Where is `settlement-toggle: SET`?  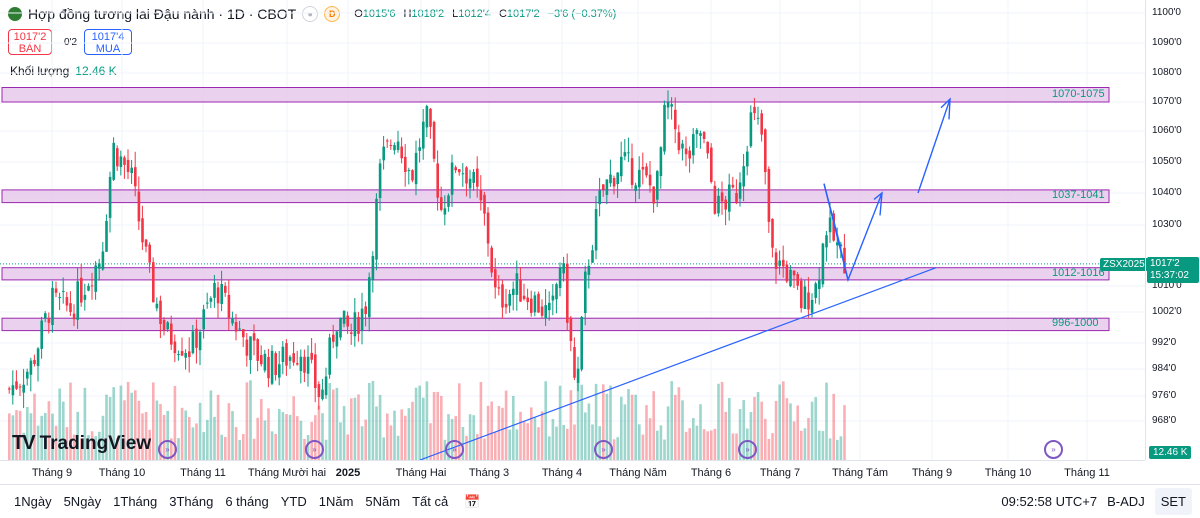 settlement-toggle: SET is located at coordinates (1173, 501).